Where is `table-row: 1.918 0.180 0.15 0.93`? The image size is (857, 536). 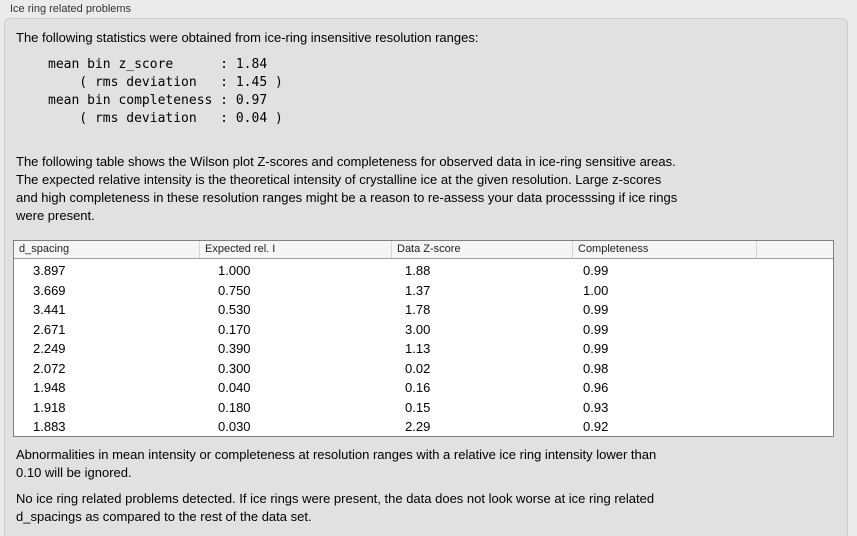 table-row: 1.918 0.180 0.15 0.93 is located at coordinates (423, 408).